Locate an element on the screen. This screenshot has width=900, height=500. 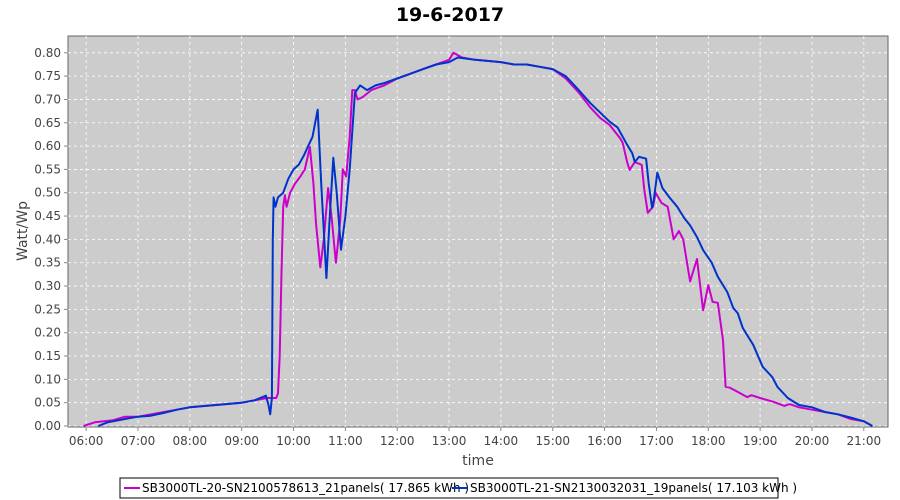
x-tick-label: 08:00 is located at coordinates (190, 441).